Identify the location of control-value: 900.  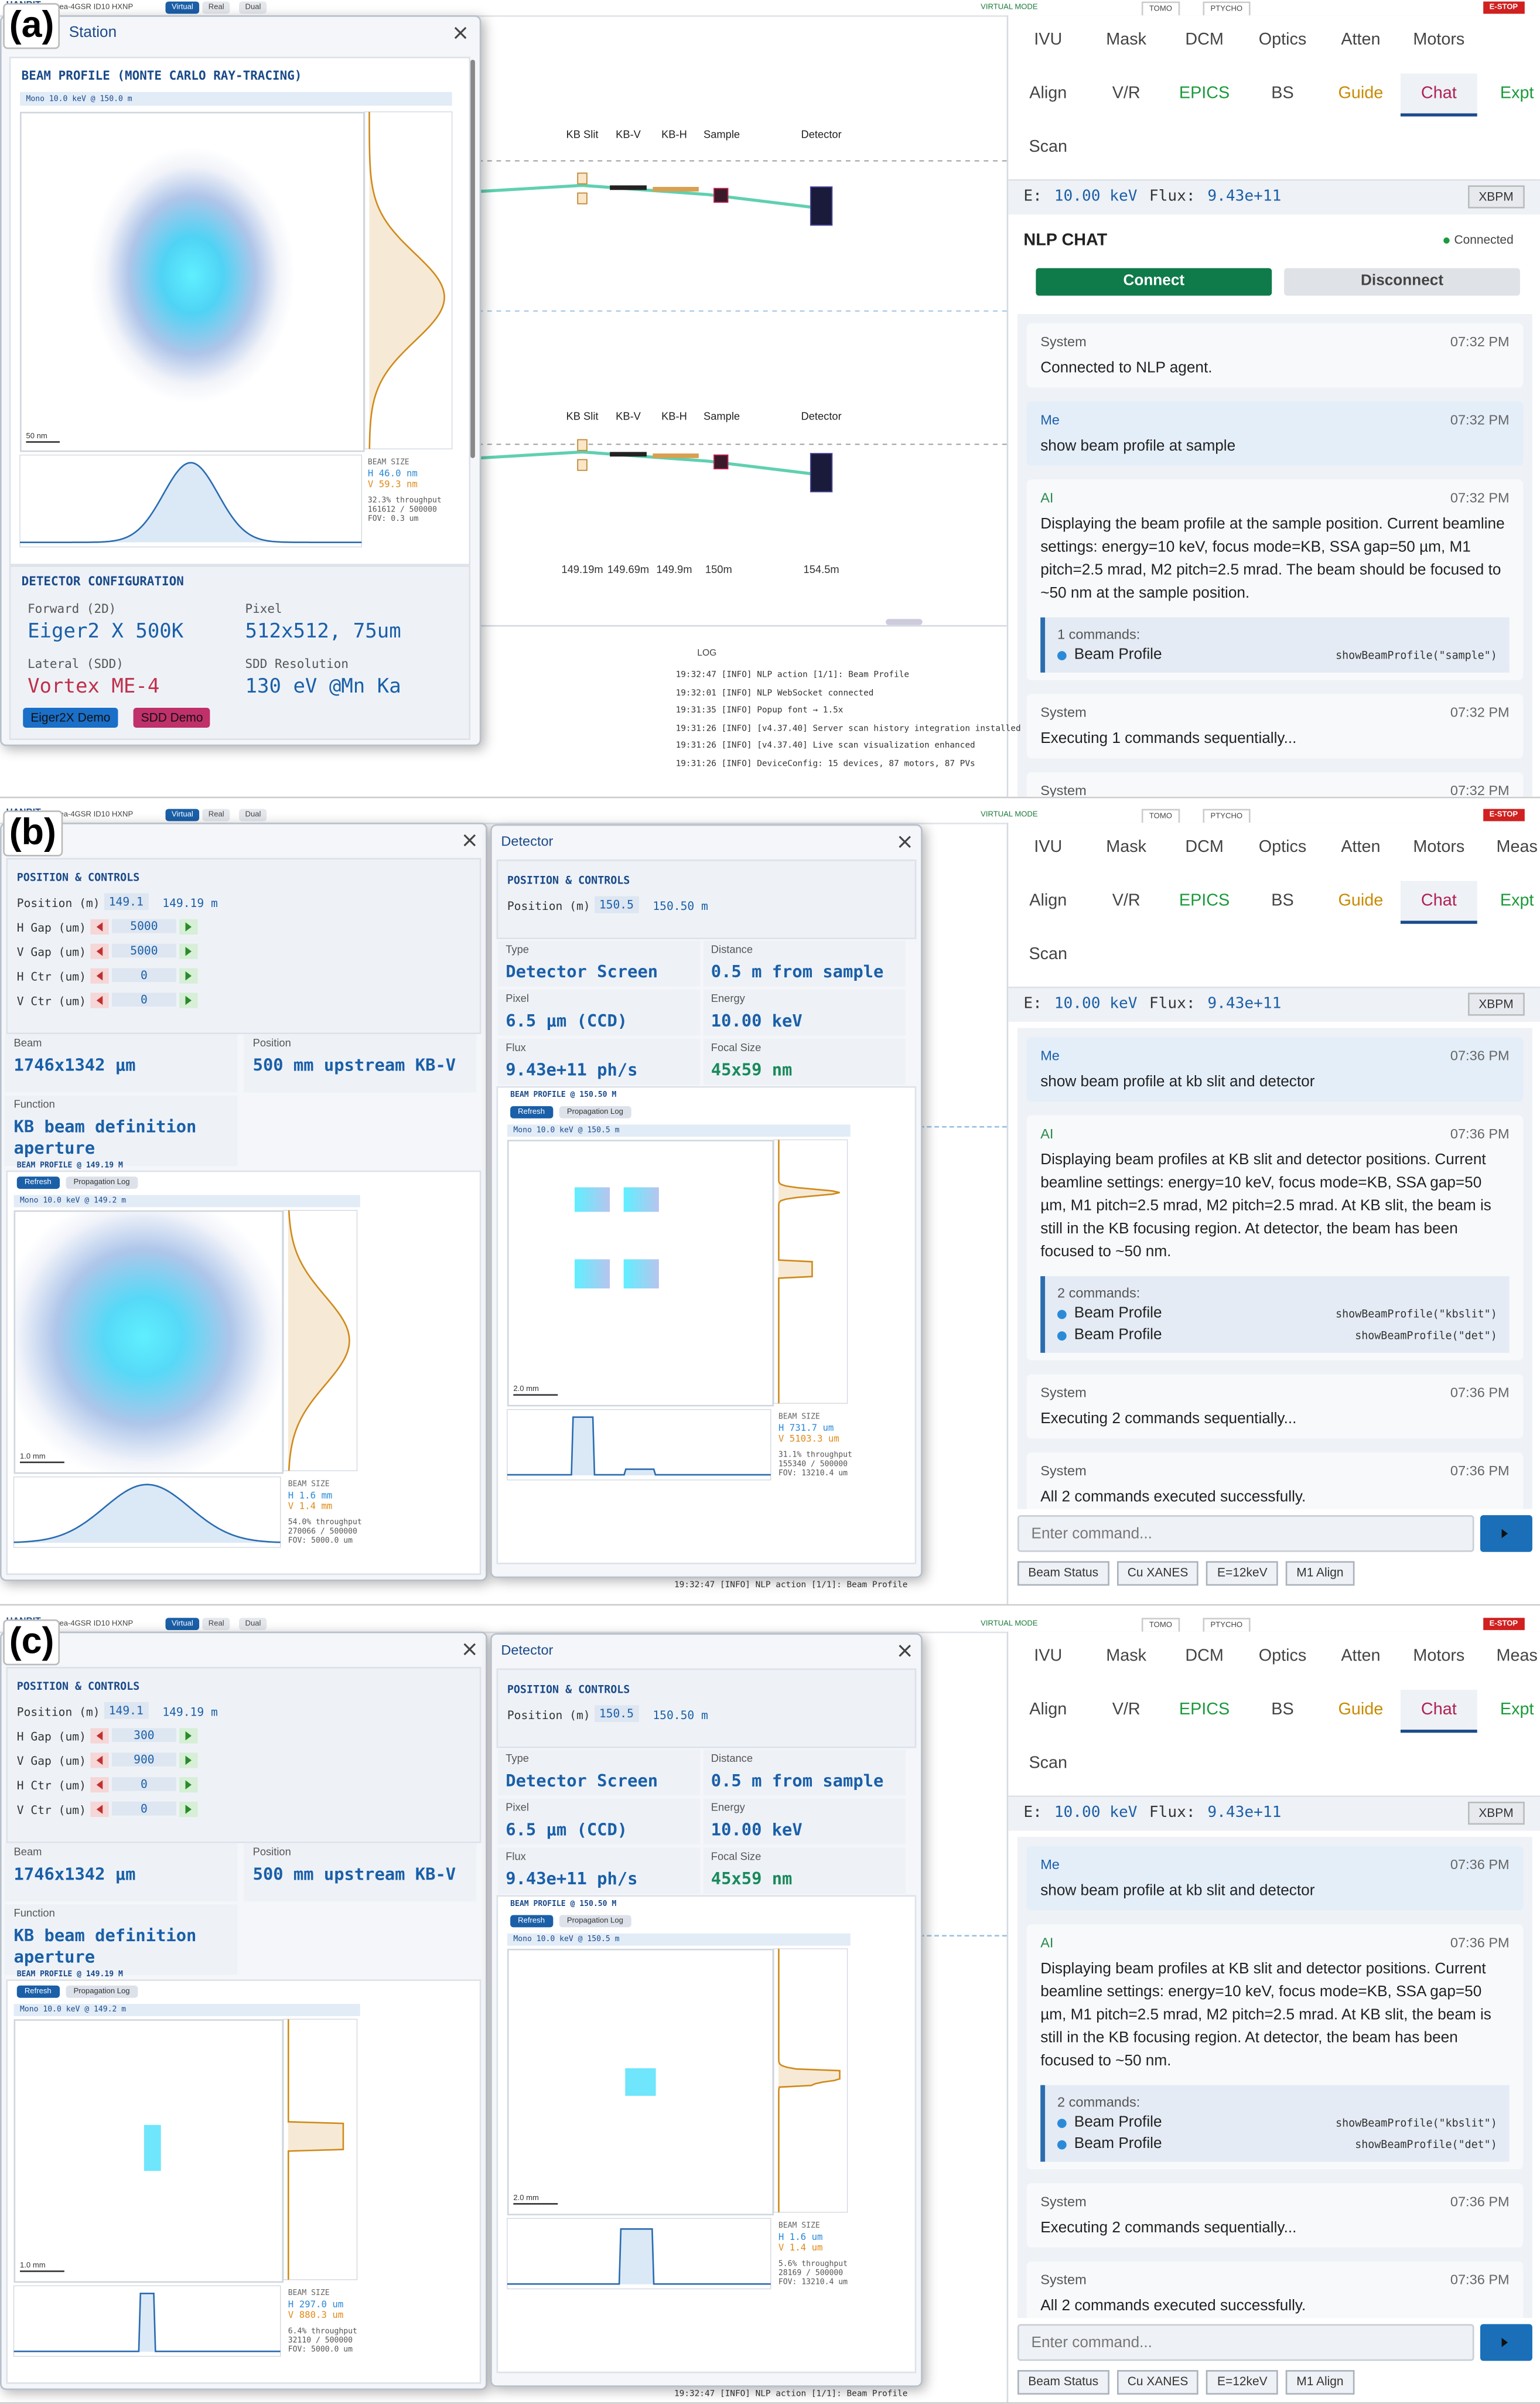
(143, 1759).